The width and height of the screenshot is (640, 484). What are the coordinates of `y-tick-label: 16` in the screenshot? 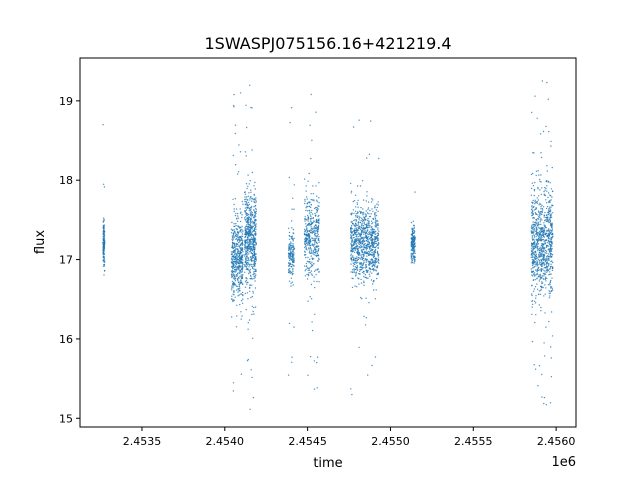 It's located at (66, 339).